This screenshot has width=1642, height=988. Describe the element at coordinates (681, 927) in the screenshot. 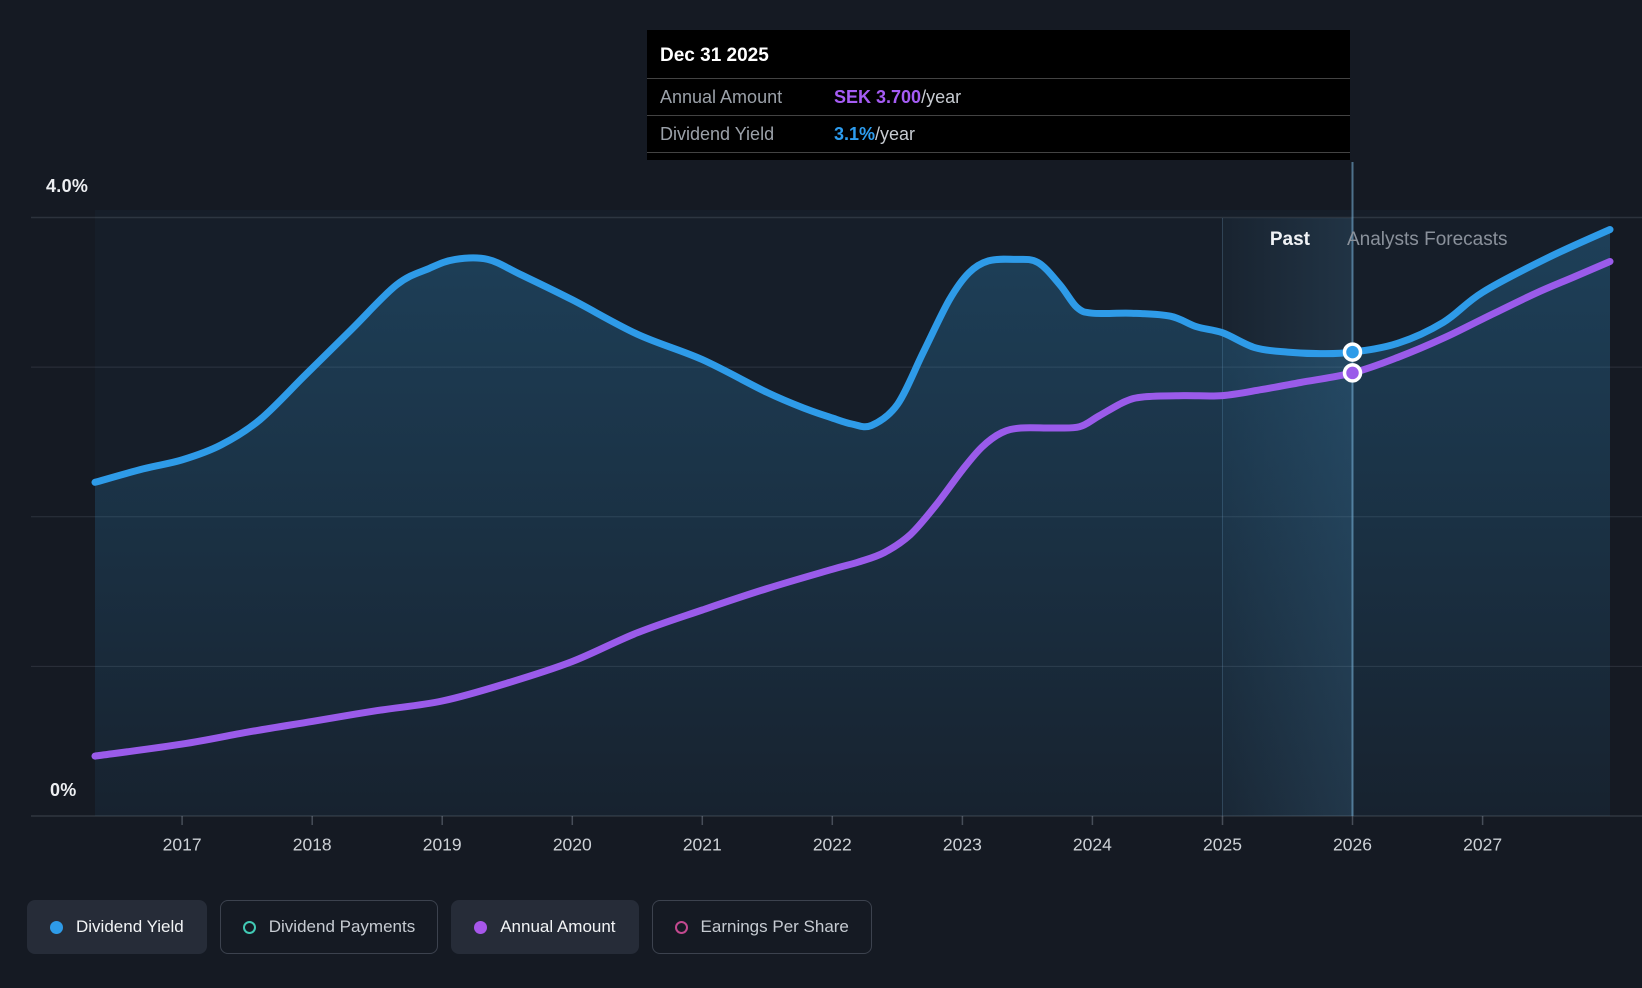

I see `earnings-per-share-ring-icon` at that location.